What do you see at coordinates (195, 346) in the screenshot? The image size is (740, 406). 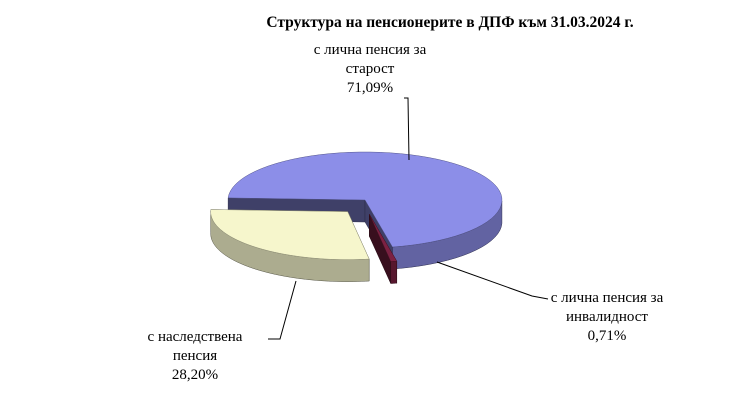 I see `category-label: с наследствена пенсия` at bounding box center [195, 346].